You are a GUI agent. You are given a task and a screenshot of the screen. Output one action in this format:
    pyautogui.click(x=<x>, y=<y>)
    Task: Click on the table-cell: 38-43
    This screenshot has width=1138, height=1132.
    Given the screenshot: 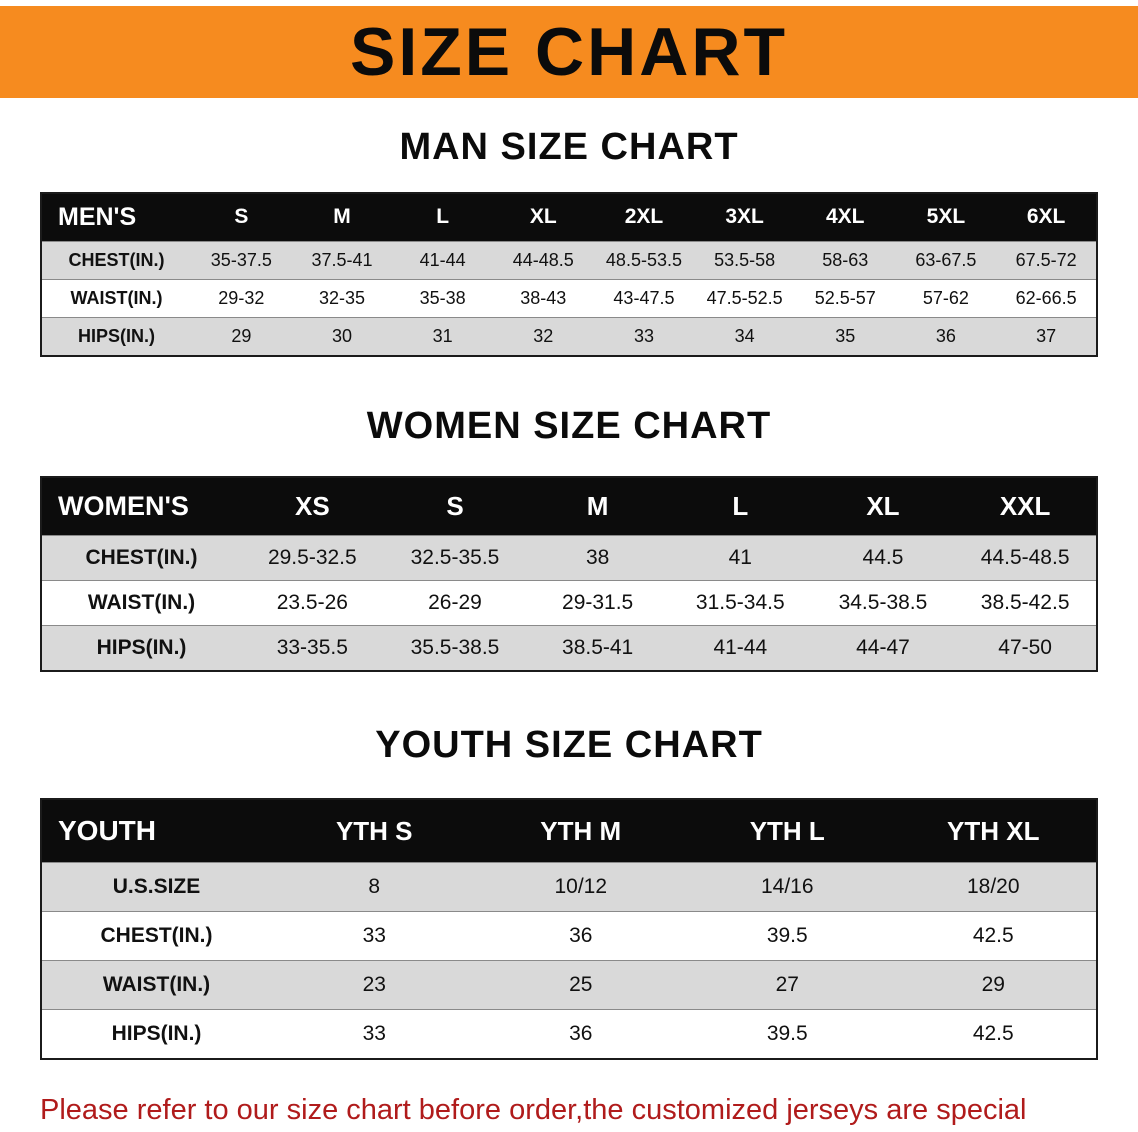 What is the action you would take?
    pyautogui.click(x=543, y=297)
    